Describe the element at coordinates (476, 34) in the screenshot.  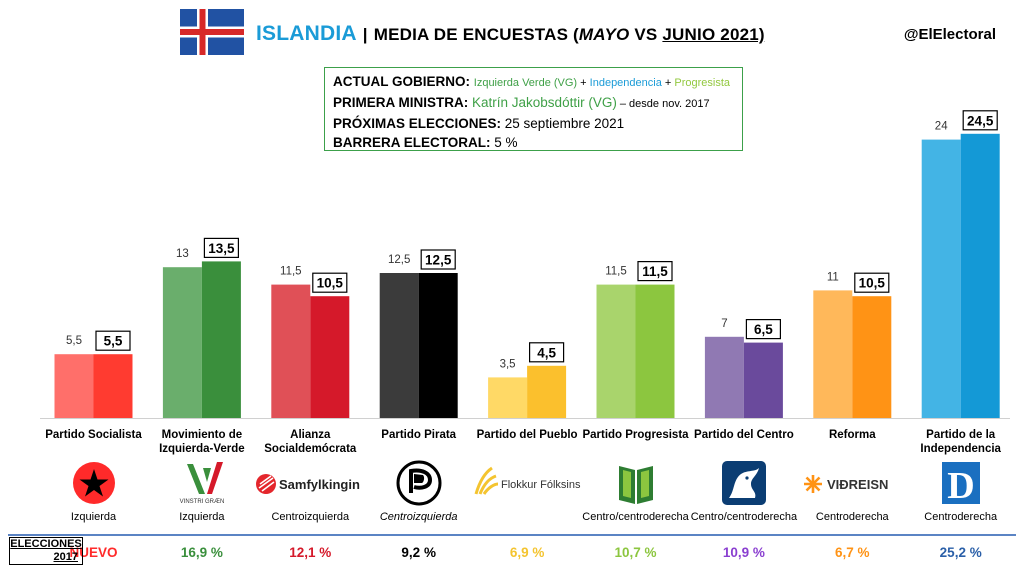
I see `title-part1: MEDIA DE ENCUESTAS (` at that location.